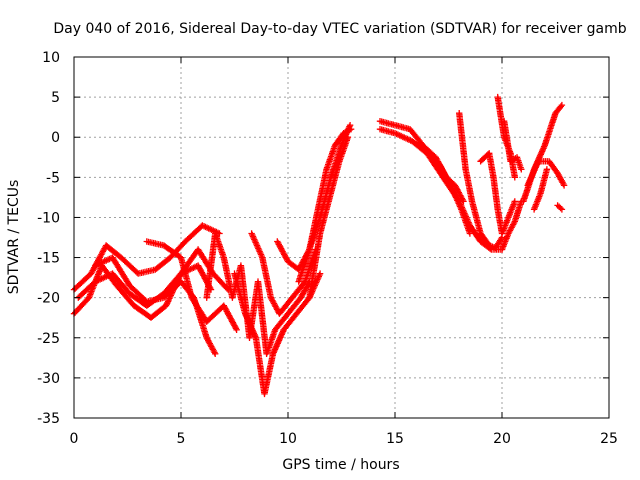  Describe the element at coordinates (55, 138) in the screenshot. I see `y-tick-label: 0` at that location.